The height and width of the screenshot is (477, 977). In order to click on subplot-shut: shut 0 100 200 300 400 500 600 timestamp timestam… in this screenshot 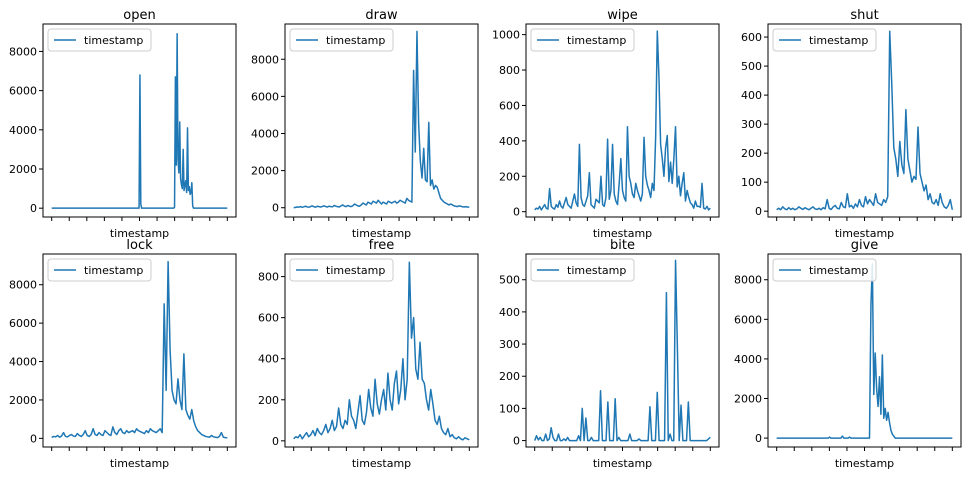, I will do `click(851, 124)`.